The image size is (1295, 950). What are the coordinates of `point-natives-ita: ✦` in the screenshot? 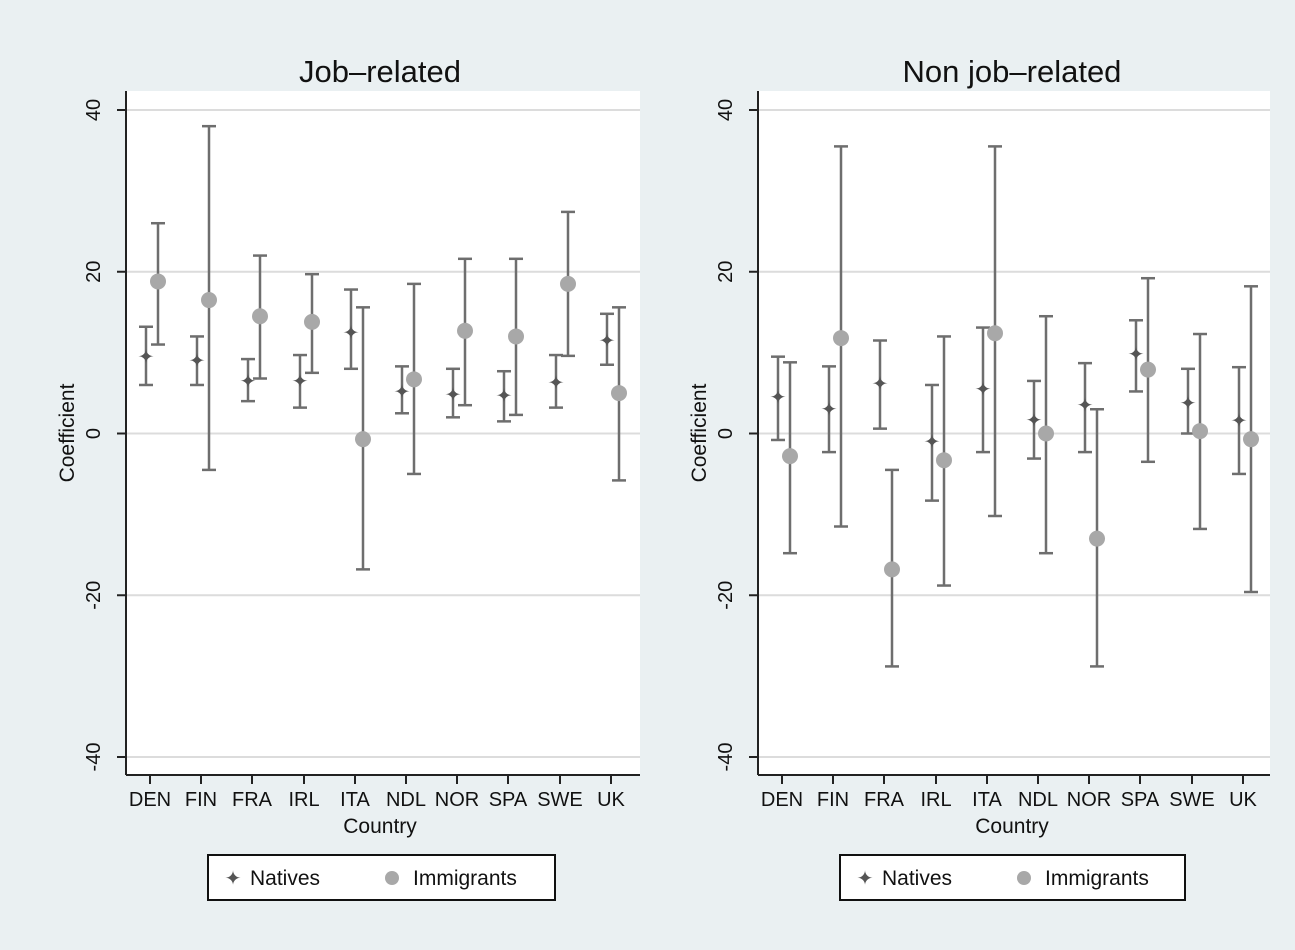 It's located at (351, 333).